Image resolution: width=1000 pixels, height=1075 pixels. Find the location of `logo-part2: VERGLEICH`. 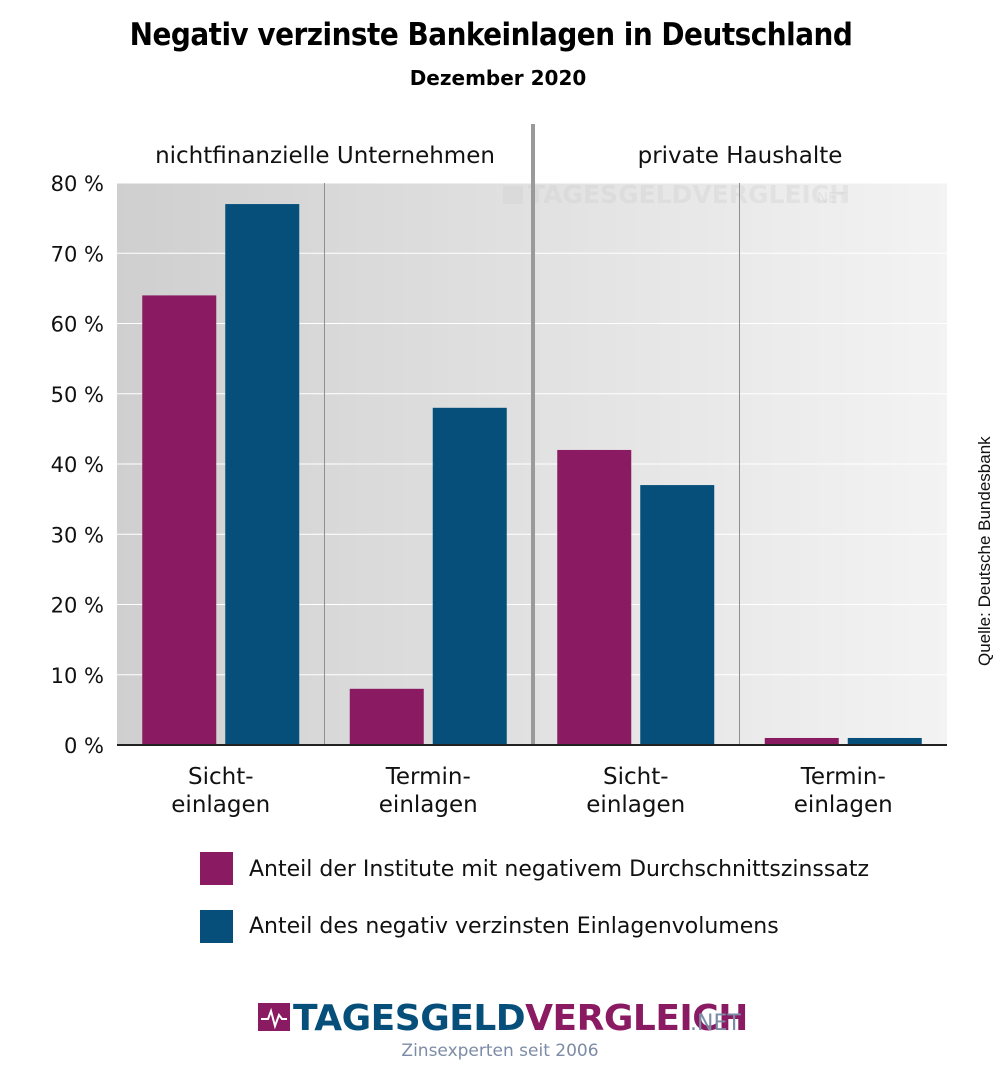

logo-part2: VERGLEICH is located at coordinates (636, 1018).